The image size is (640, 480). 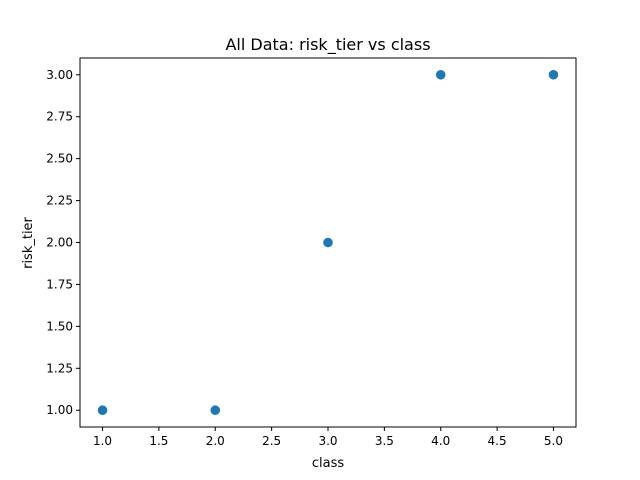 I want to click on x-tick-label: 2.5, so click(x=271, y=441).